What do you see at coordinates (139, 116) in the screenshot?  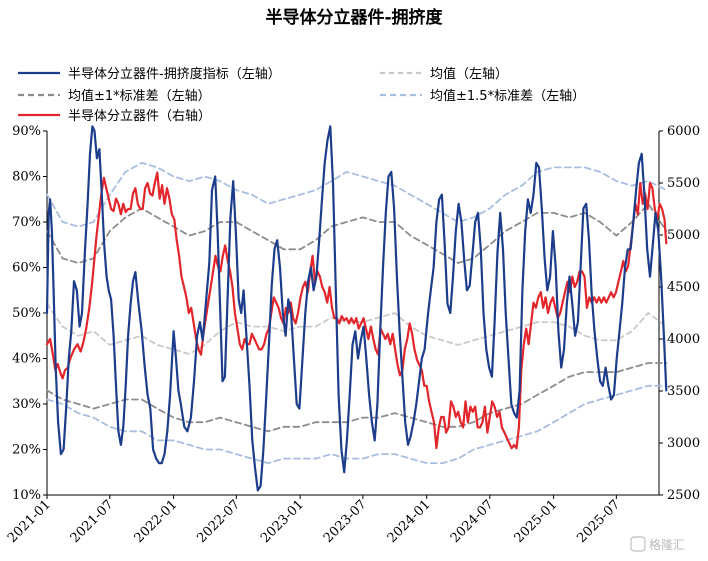 I see `legend-label: 半导体分立器件（右轴）` at bounding box center [139, 116].